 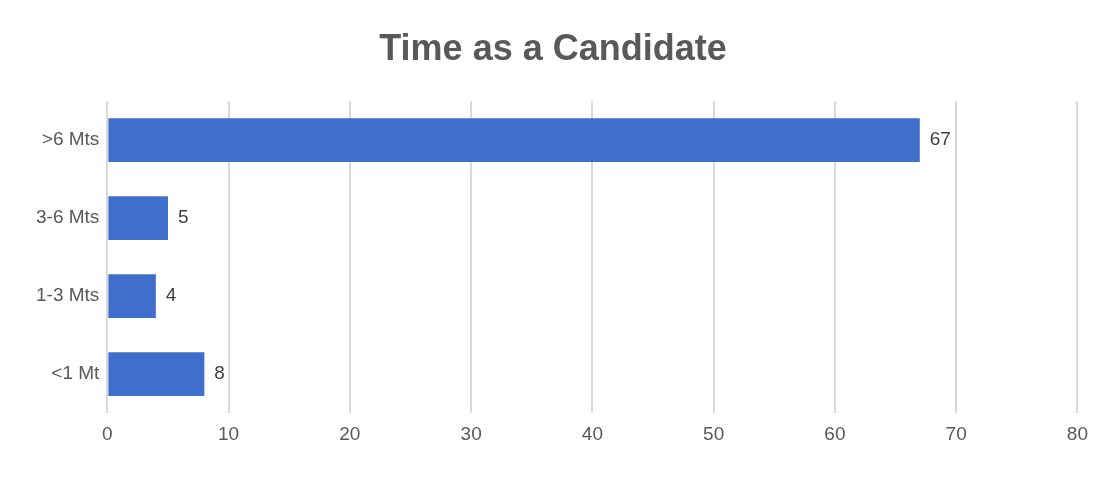 I want to click on y-tick-label: 3-6 Mts, so click(x=67, y=217).